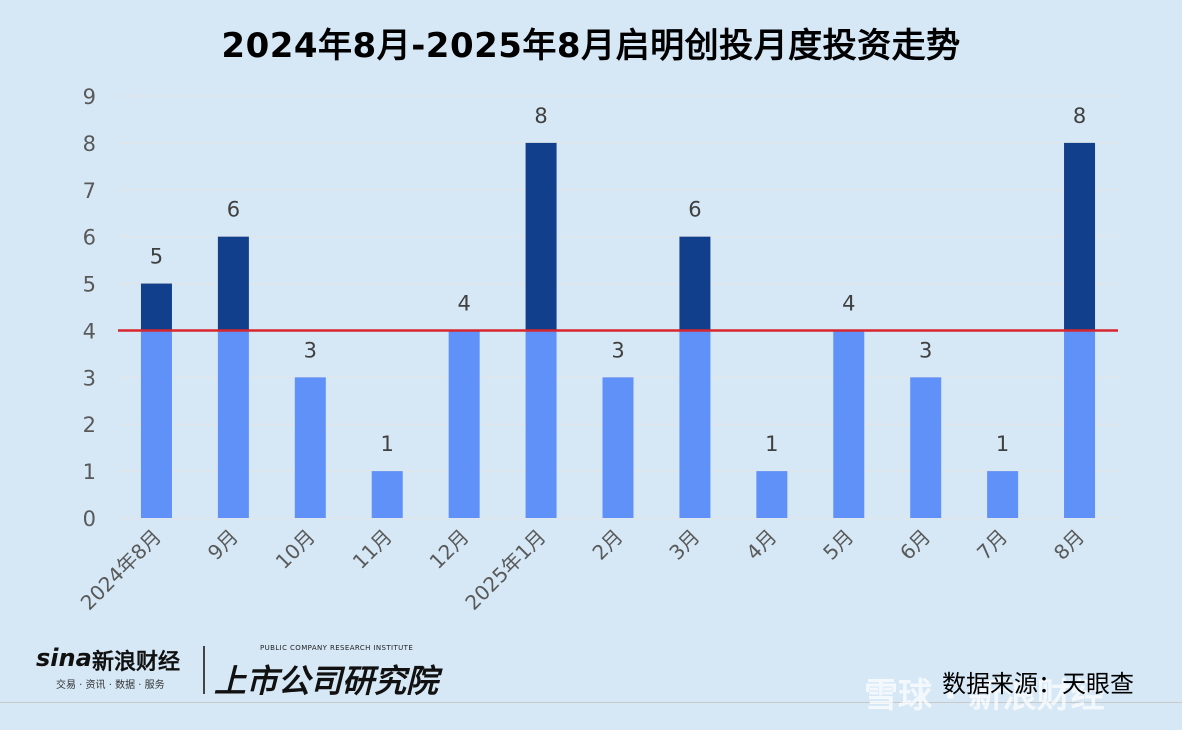 The height and width of the screenshot is (730, 1182). I want to click on x-tick-label: 12月, so click(449, 549).